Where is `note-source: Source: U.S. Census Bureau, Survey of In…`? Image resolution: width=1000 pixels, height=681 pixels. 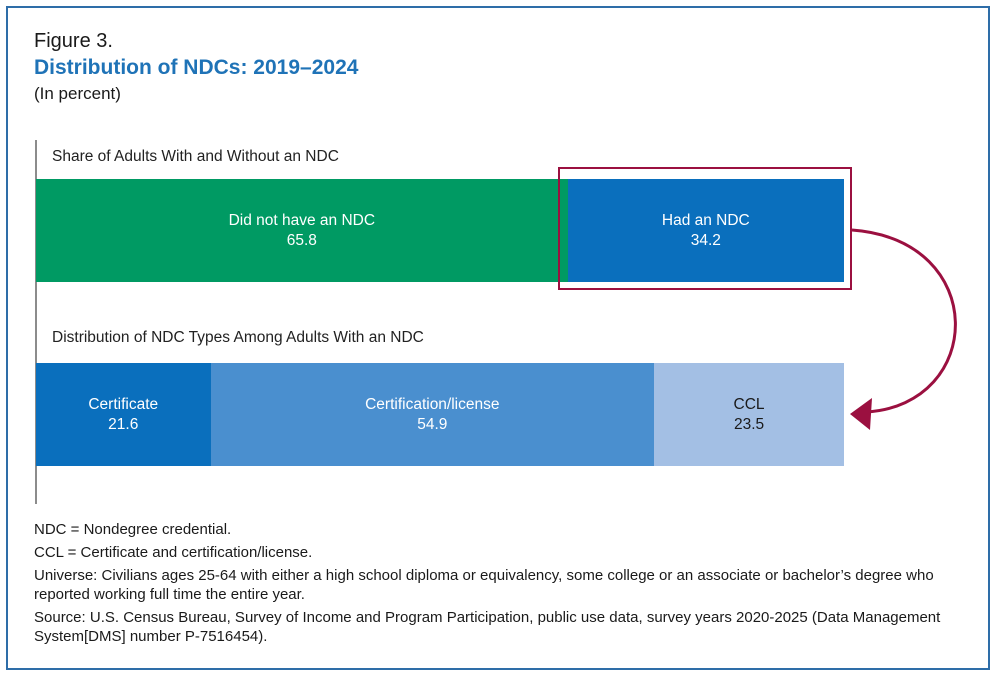
note-source: Source: U.S. Census Bureau, Survey of In… is located at coordinates (487, 627).